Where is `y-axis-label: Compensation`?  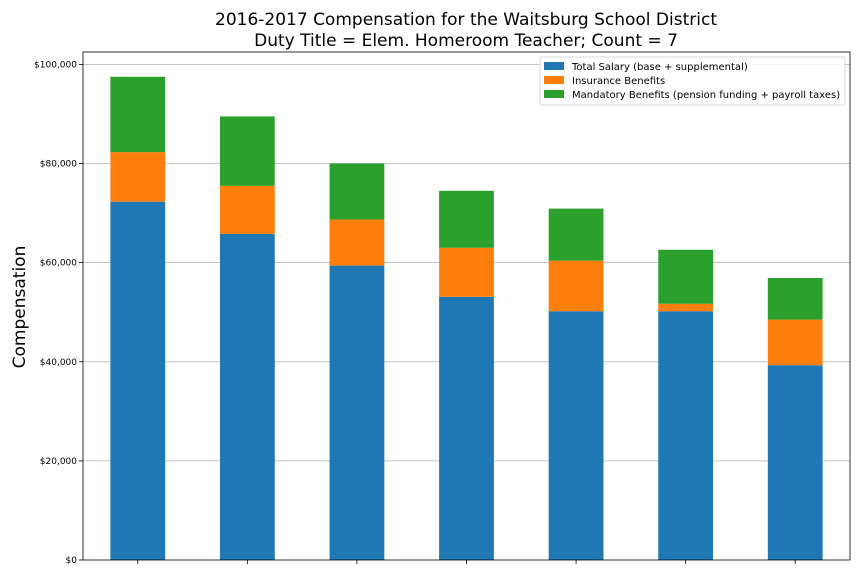 y-axis-label: Compensation is located at coordinates (20, 307).